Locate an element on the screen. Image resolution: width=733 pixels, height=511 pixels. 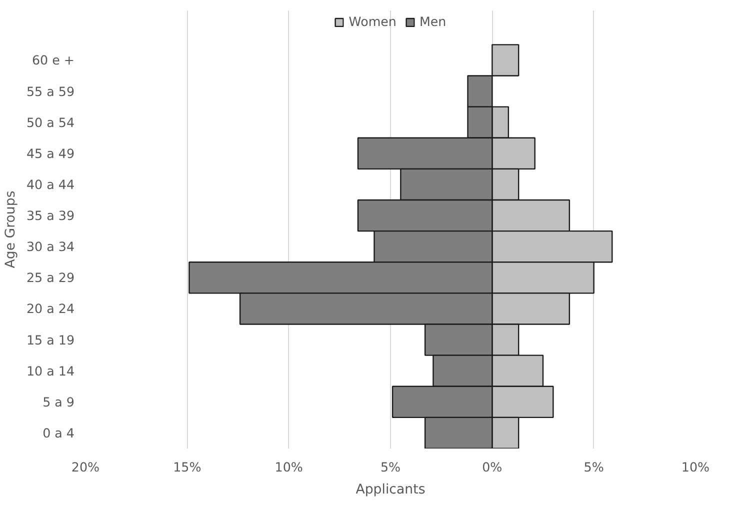
y-tick-label: 10 a 14 is located at coordinates (50, 370).